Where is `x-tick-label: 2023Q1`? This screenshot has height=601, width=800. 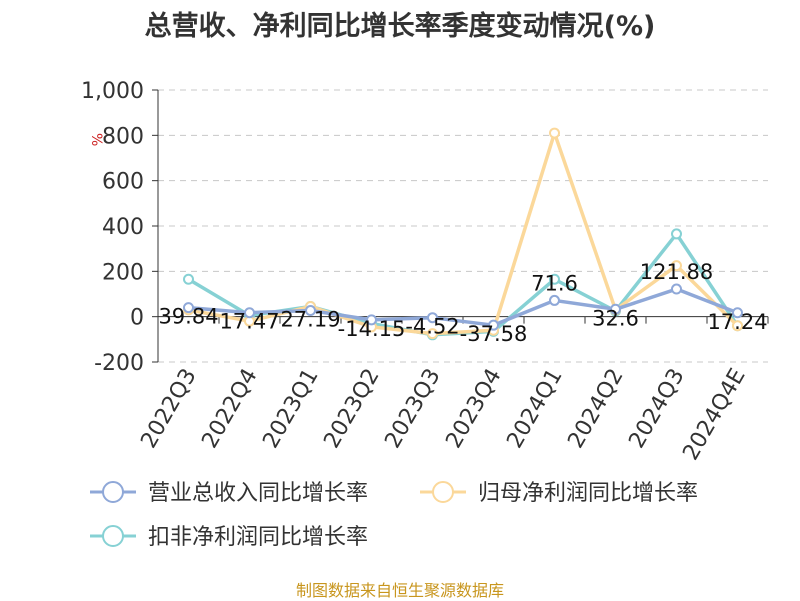 x-tick-label: 2023Q1 is located at coordinates (290, 409).